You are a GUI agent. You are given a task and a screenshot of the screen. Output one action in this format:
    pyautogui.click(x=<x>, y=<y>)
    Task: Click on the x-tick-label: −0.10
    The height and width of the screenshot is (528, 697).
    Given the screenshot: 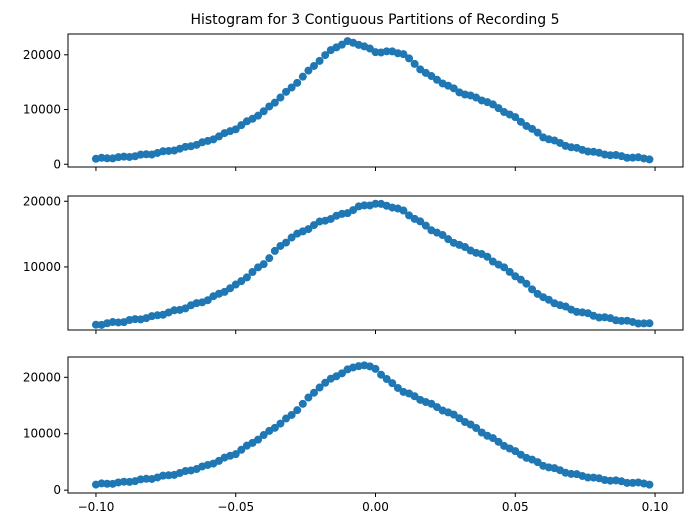 What is the action you would take?
    pyautogui.click(x=96, y=507)
    